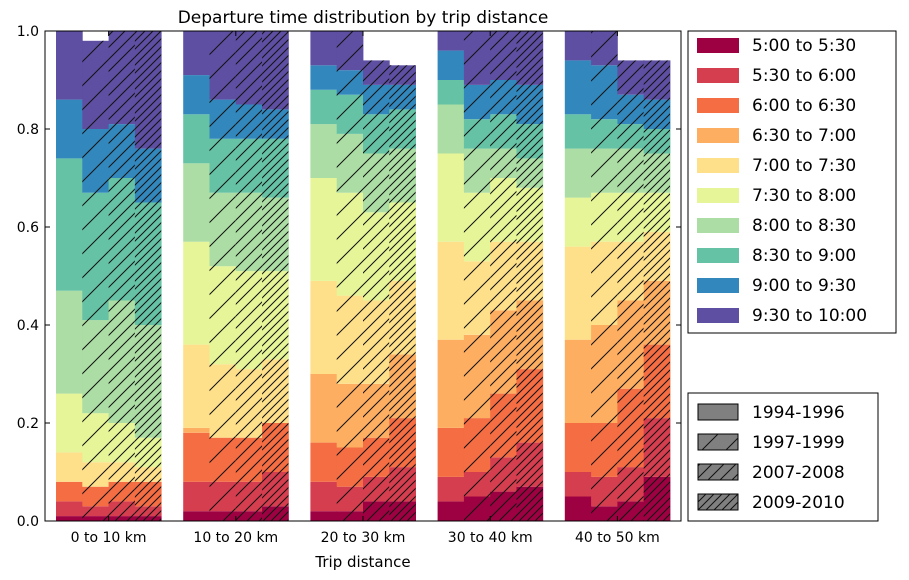 Image resolution: width=909 pixels, height=580 pixels. Describe the element at coordinates (109, 538) in the screenshot. I see `x-tick-label: 0 to 10 km` at that location.